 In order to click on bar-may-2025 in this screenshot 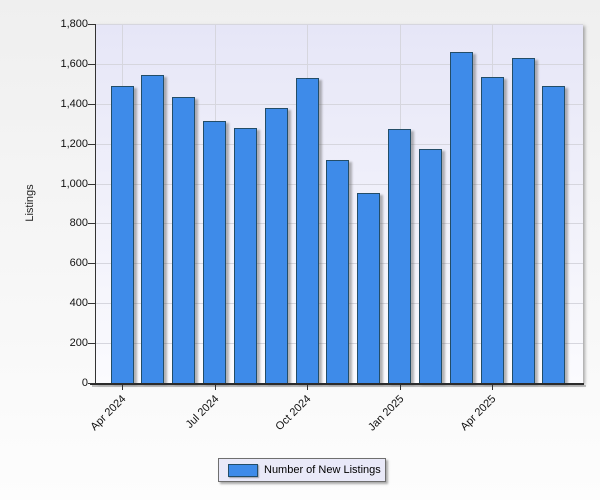, I will do `click(523, 220)`.